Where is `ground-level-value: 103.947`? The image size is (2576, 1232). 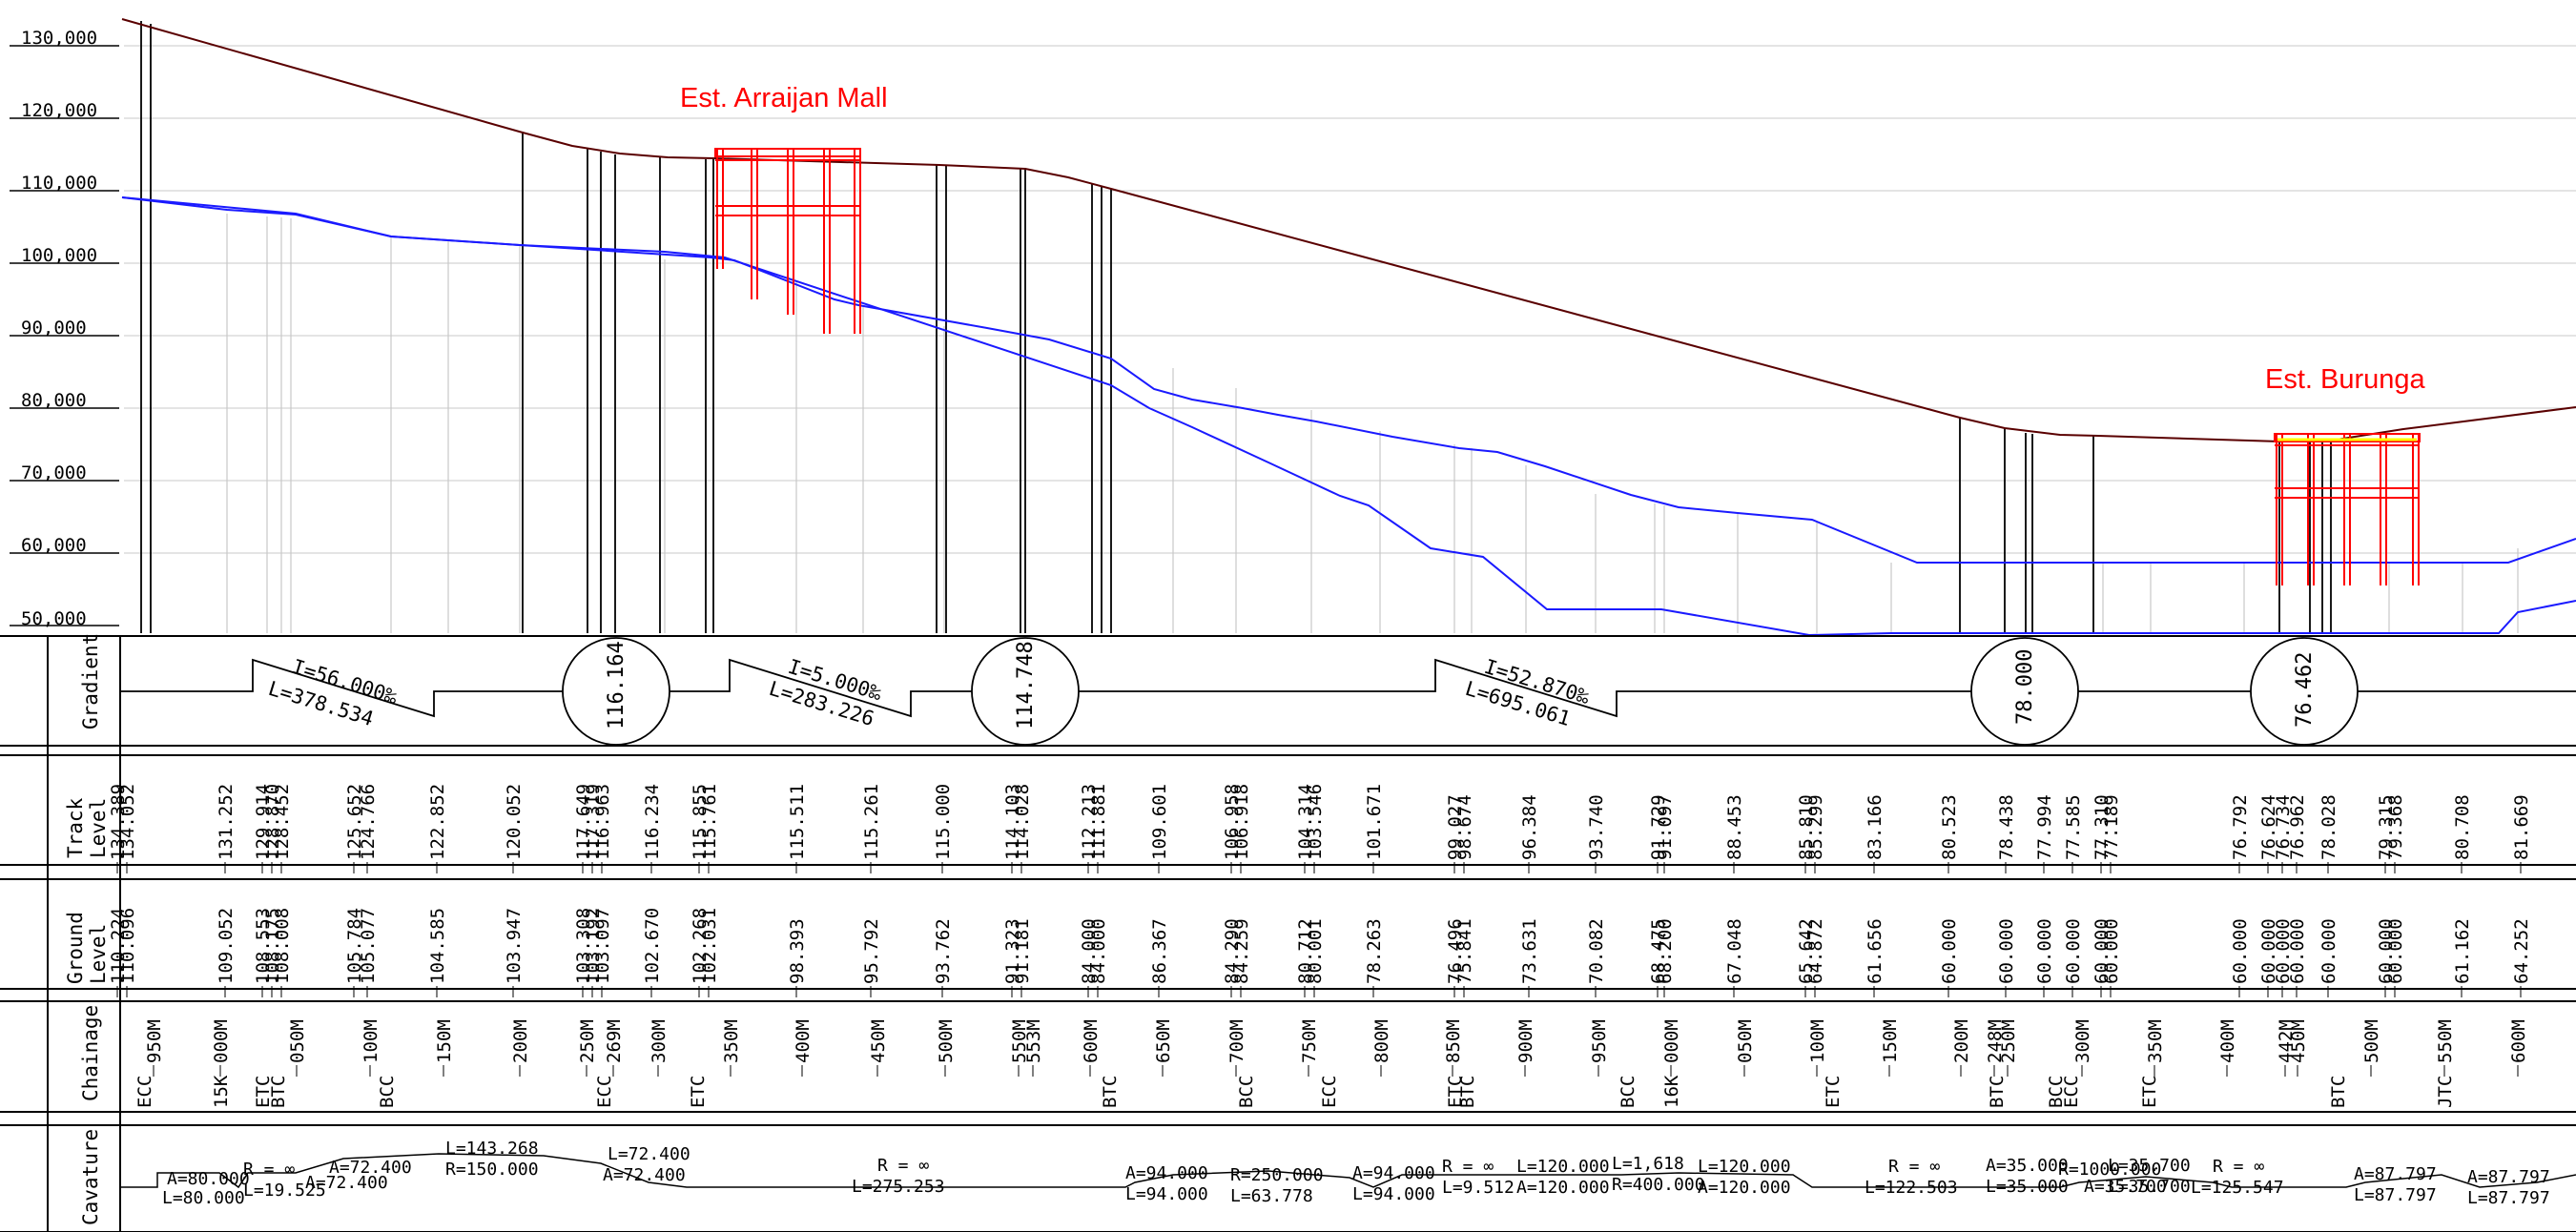 ground-level-value: 103.947 is located at coordinates (514, 946).